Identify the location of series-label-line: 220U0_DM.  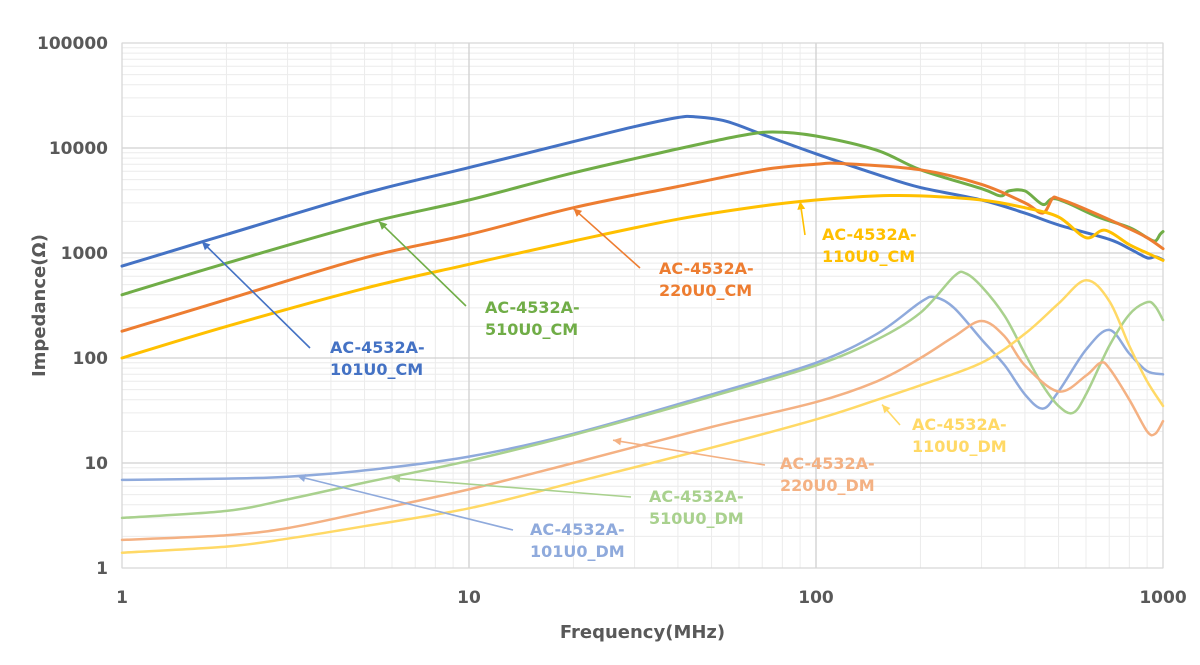
(827, 485).